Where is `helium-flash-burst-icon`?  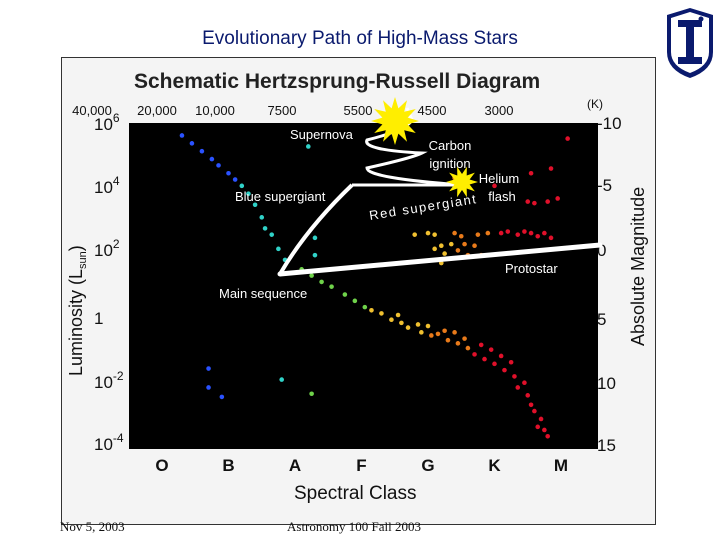 helium-flash-burst-icon is located at coordinates (462, 182).